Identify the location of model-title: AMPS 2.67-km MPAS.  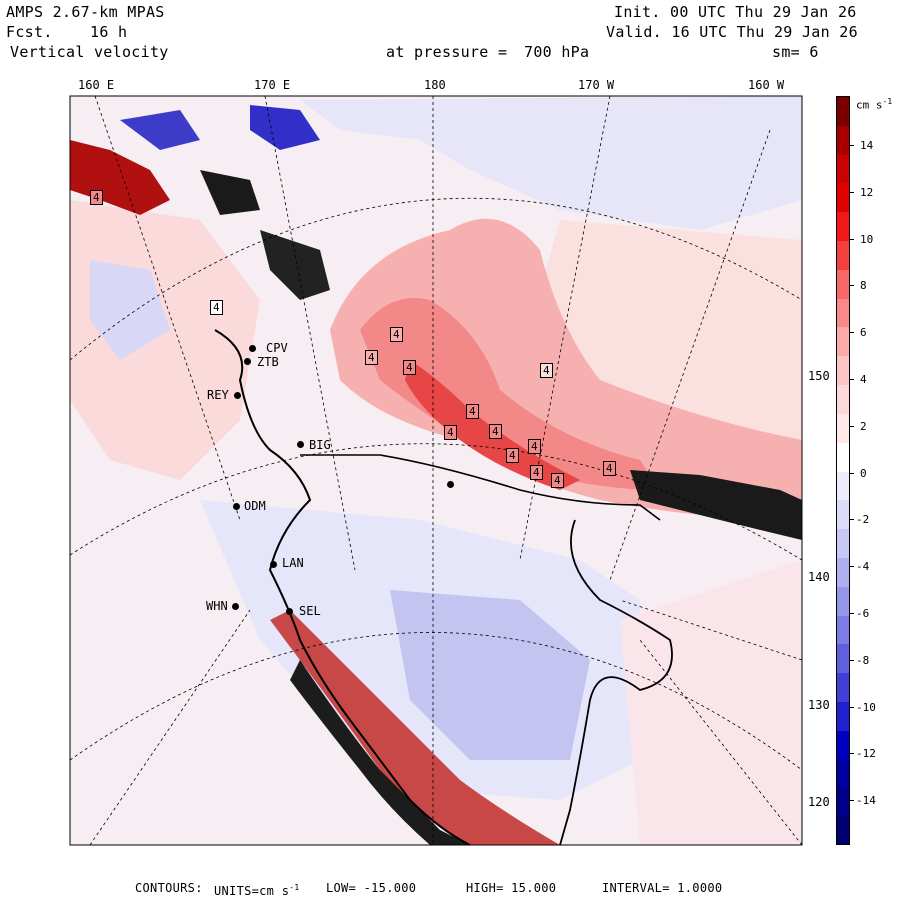
(85, 12).